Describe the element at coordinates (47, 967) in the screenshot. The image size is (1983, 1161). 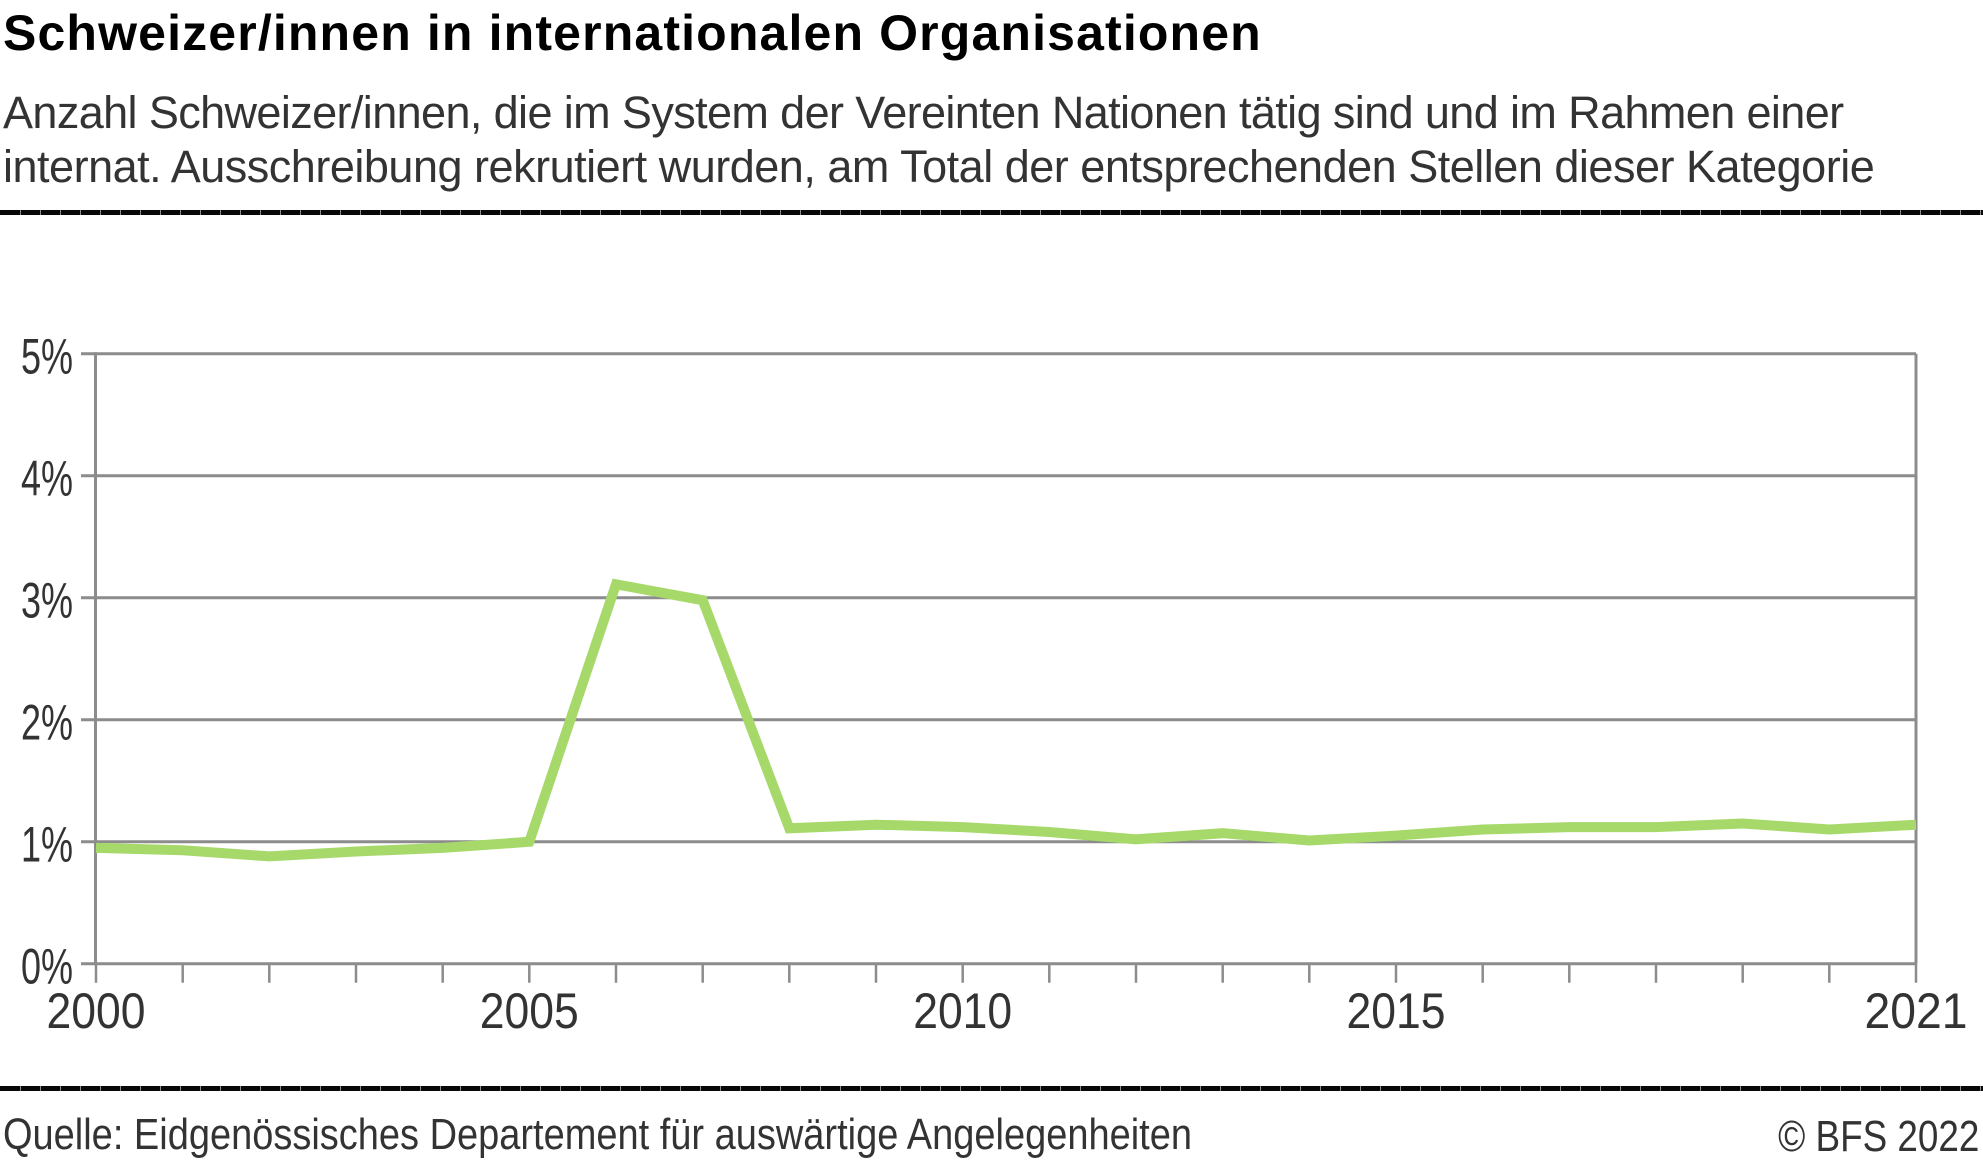
I see `svg-text: 0%` at that location.